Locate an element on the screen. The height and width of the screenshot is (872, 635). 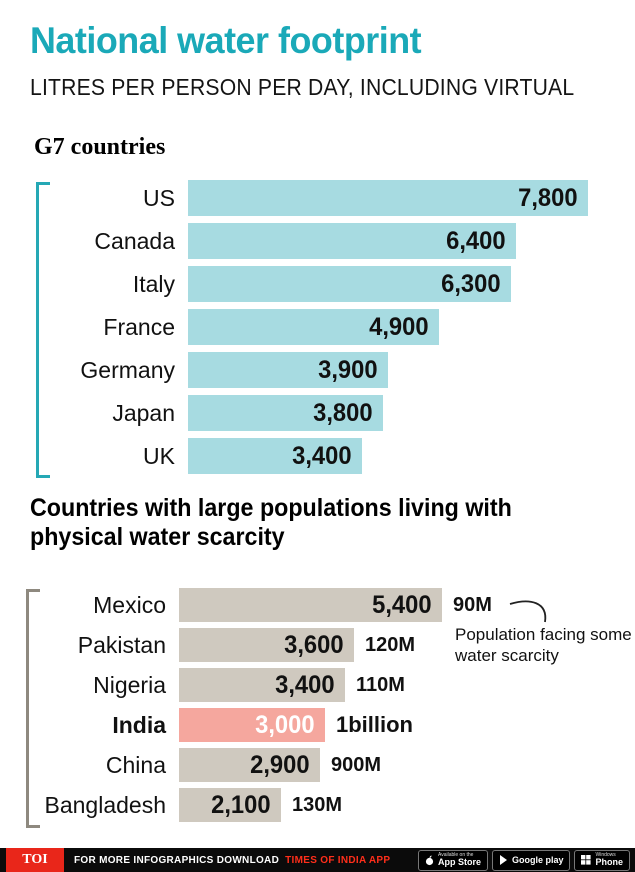
bar: 2,100 is located at coordinates (230, 805).